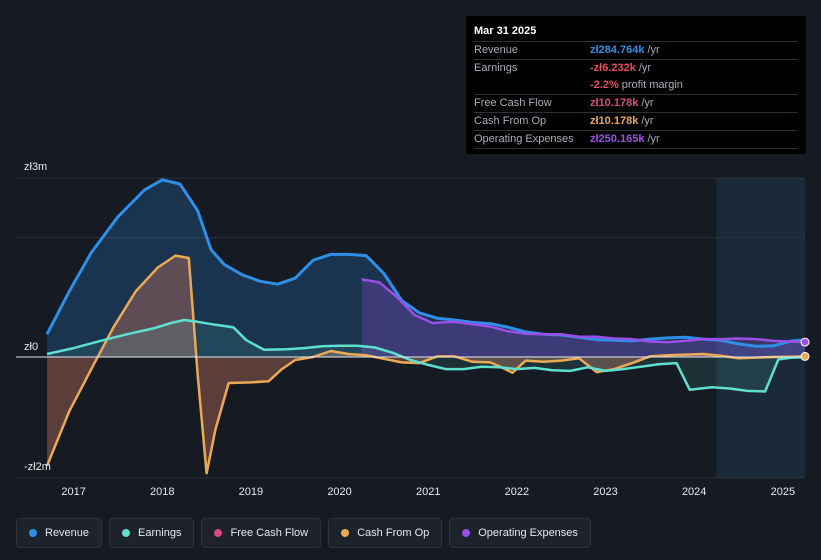  What do you see at coordinates (694, 492) in the screenshot?
I see `x-tick-label: 2024` at bounding box center [694, 492].